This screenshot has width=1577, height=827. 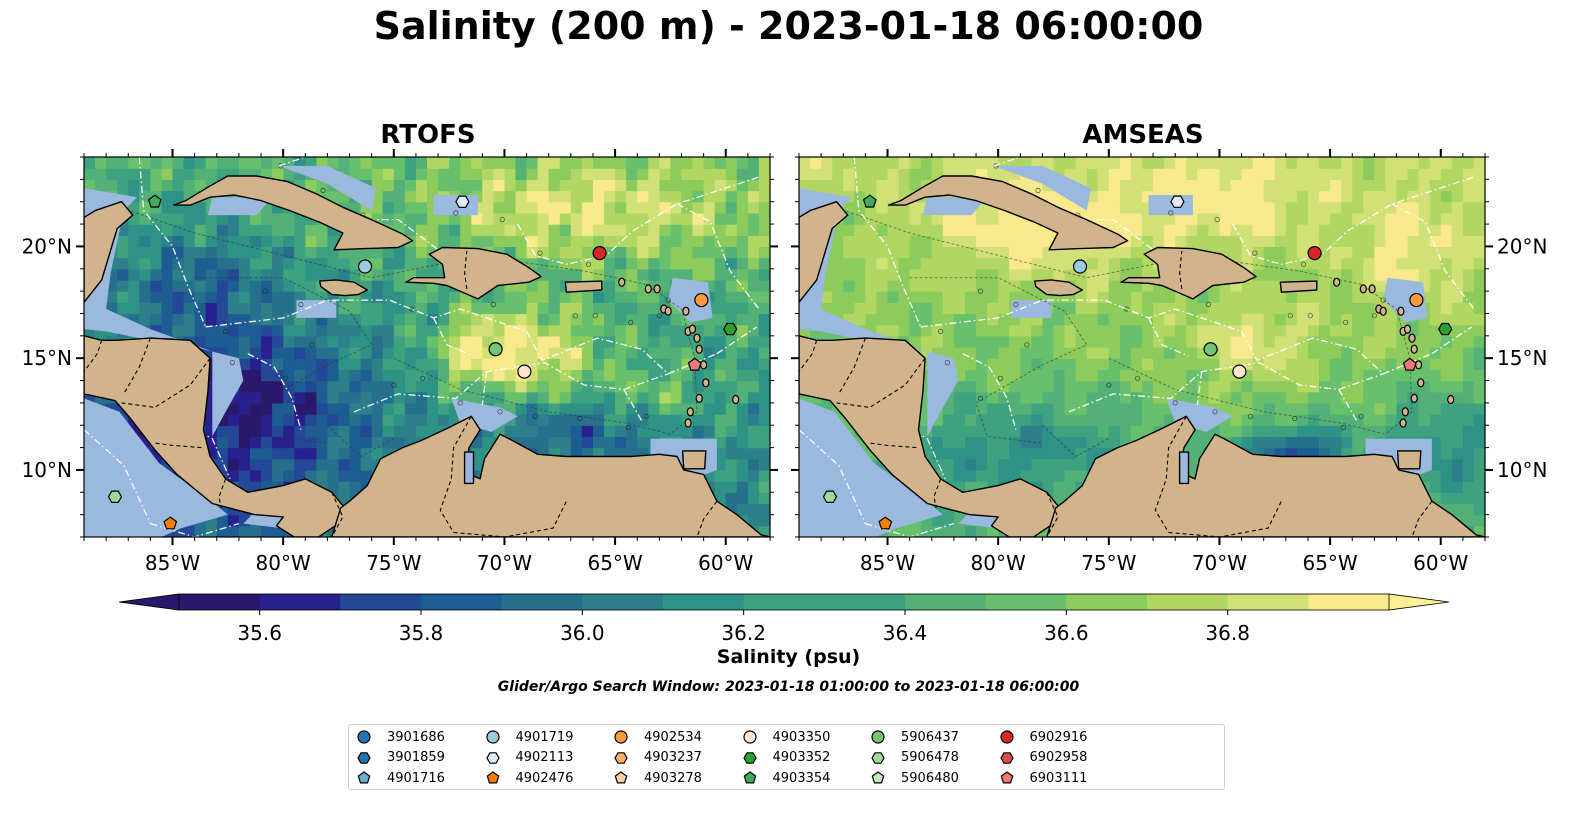 I want to click on legend-marker-hexagon-icon, so click(x=492, y=757).